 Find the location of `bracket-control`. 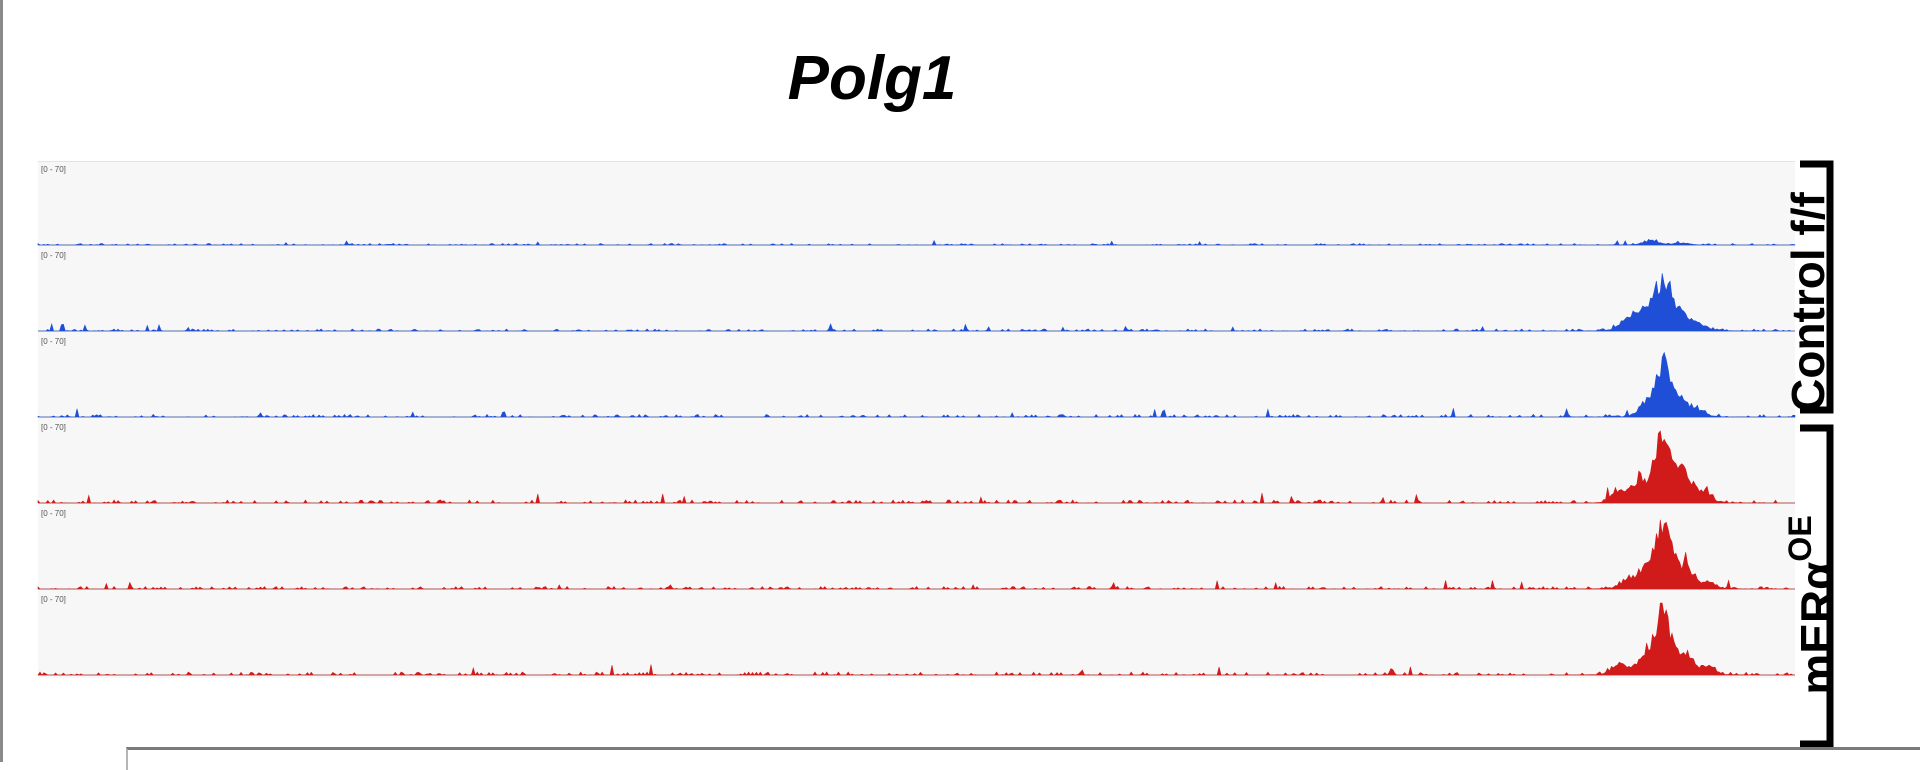

bracket-control is located at coordinates (1817, 287).